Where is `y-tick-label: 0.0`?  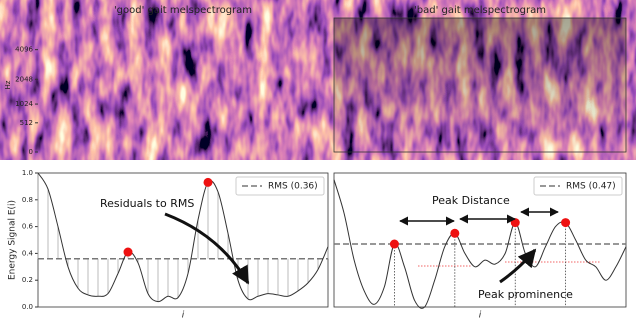 y-tick-label: 0.0 is located at coordinates (27, 307).